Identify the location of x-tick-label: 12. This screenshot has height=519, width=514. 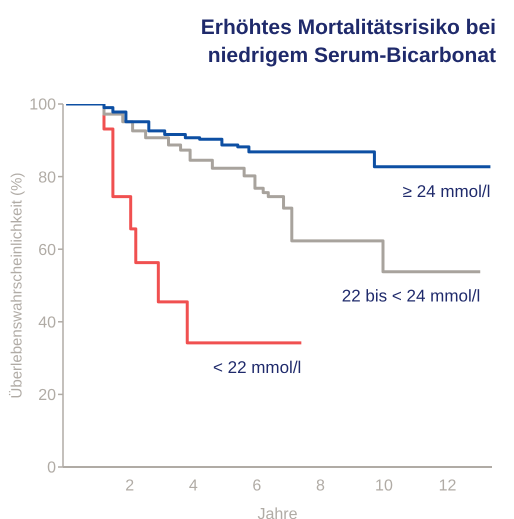
(447, 485).